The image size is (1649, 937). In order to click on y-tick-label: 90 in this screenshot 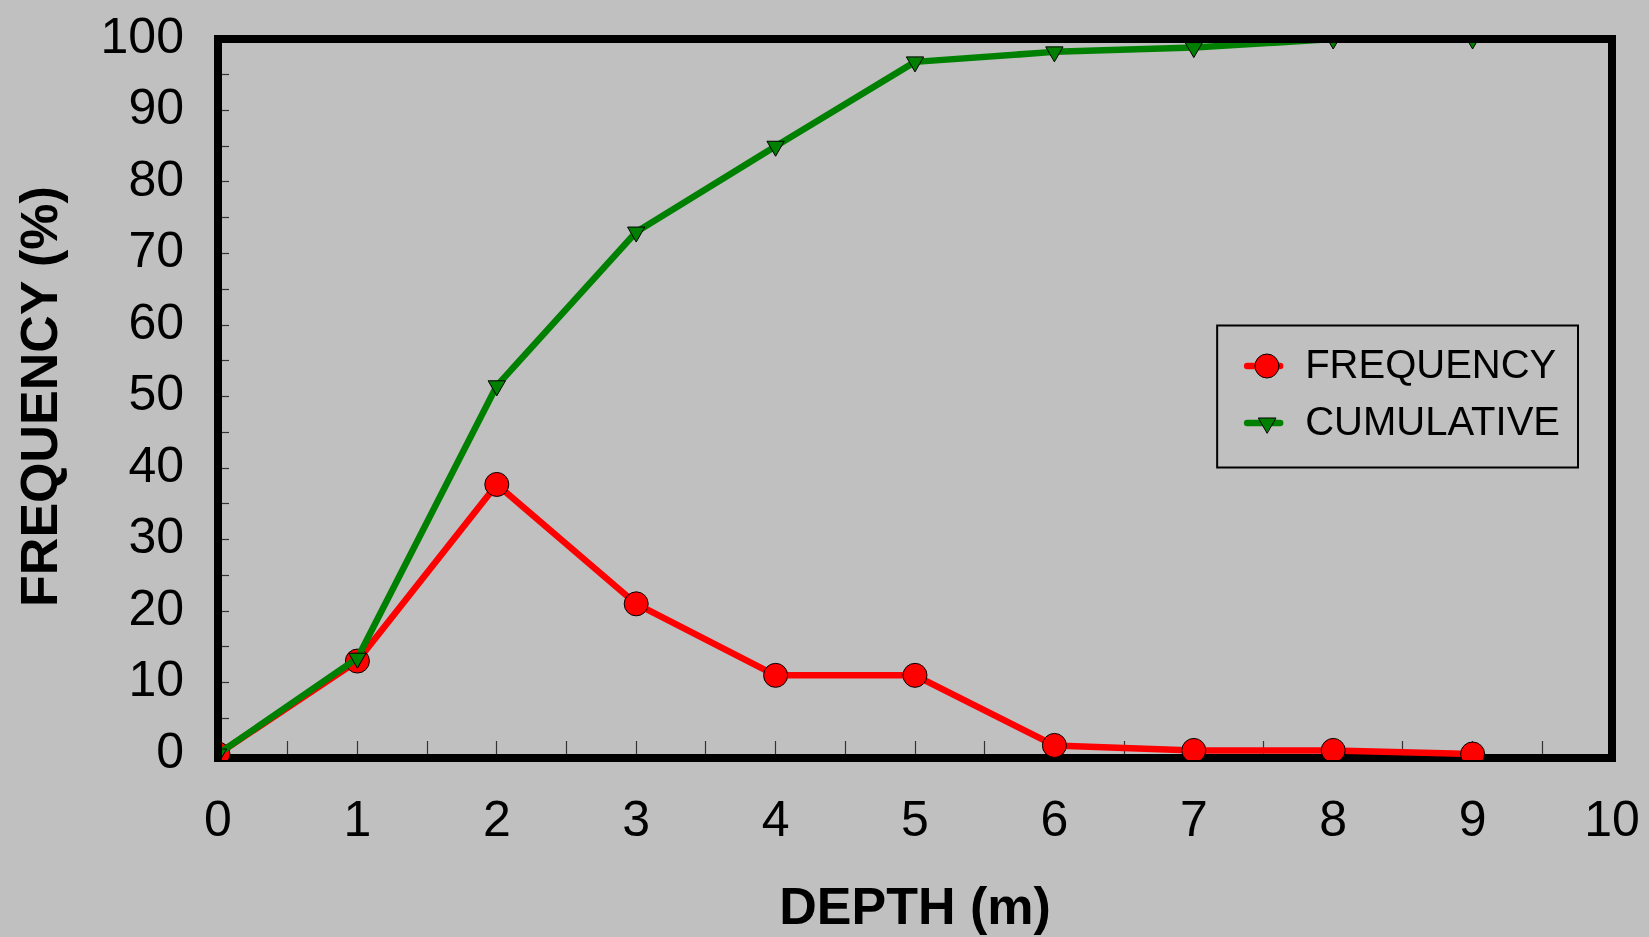, I will do `click(156, 107)`.